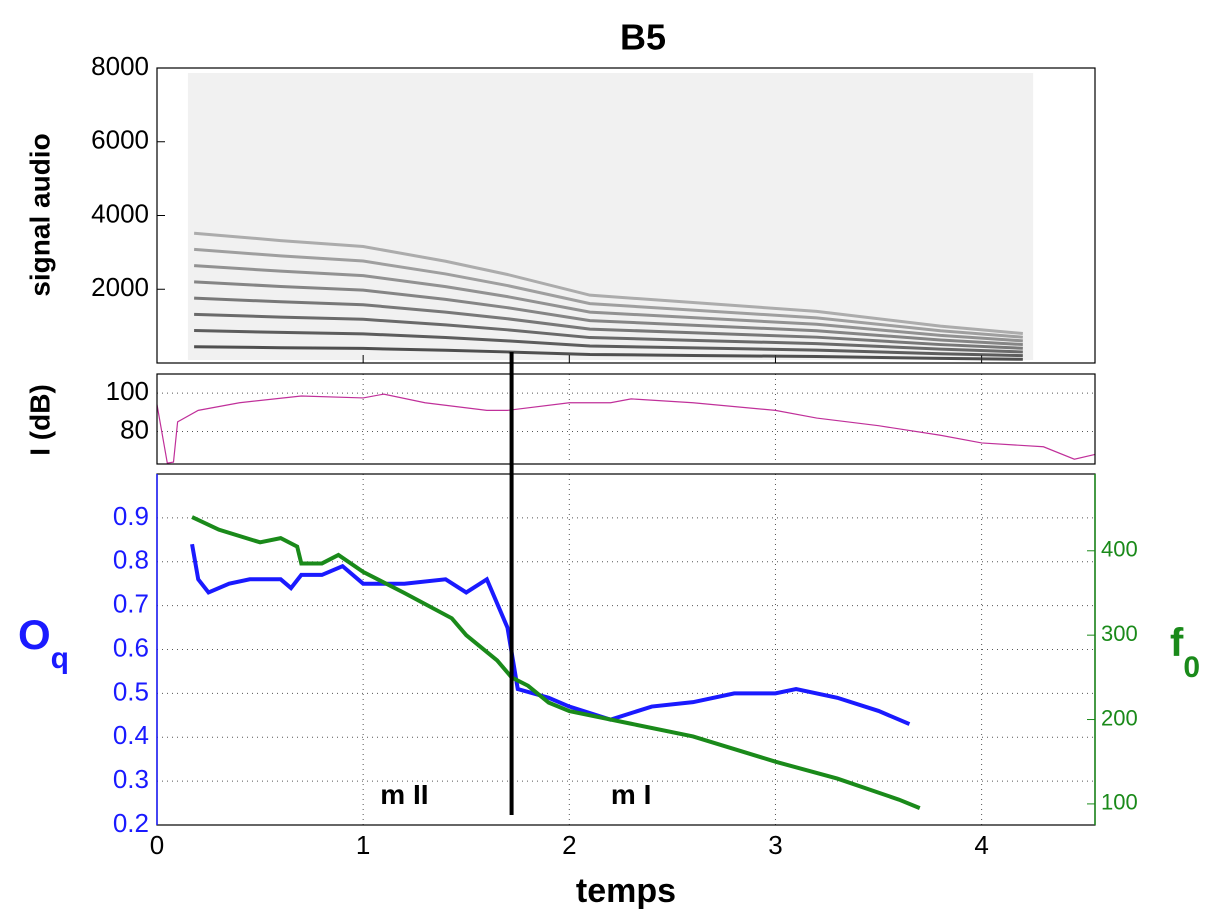 This screenshot has height=917, width=1210. What do you see at coordinates (39, 214) in the screenshot?
I see `y-axis-label: signal audio` at bounding box center [39, 214].